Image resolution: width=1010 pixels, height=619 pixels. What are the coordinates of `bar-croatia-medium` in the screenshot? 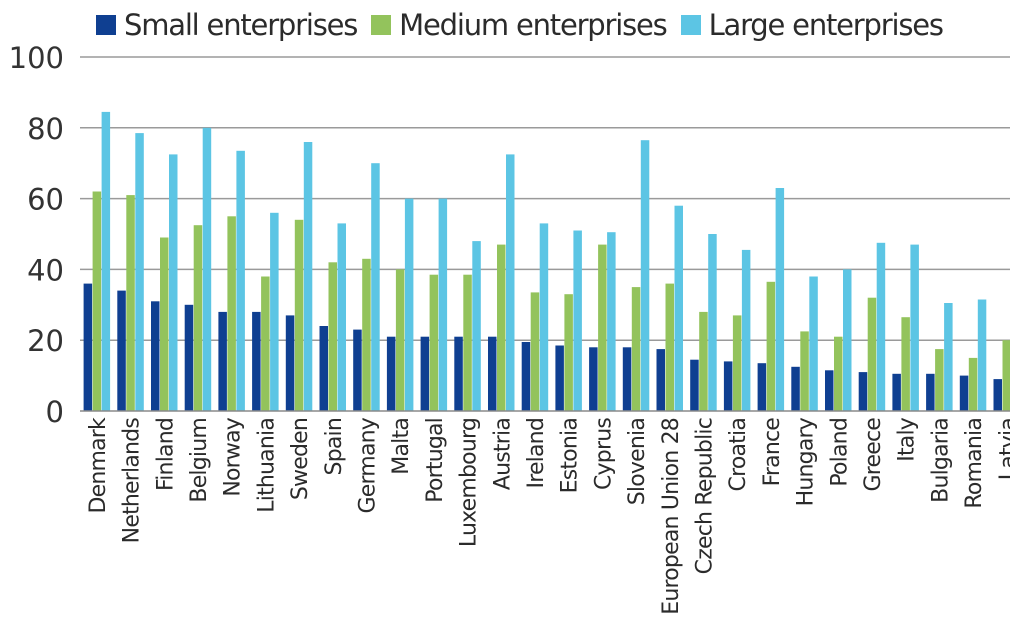 It's located at (737, 363).